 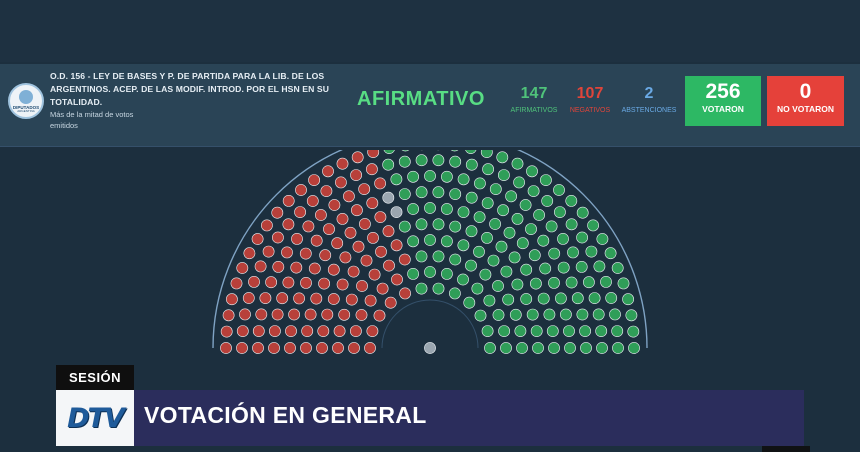 What do you see at coordinates (649, 99) in the screenshot?
I see `abstenciones-count: 2 ABSTENCIONES` at bounding box center [649, 99].